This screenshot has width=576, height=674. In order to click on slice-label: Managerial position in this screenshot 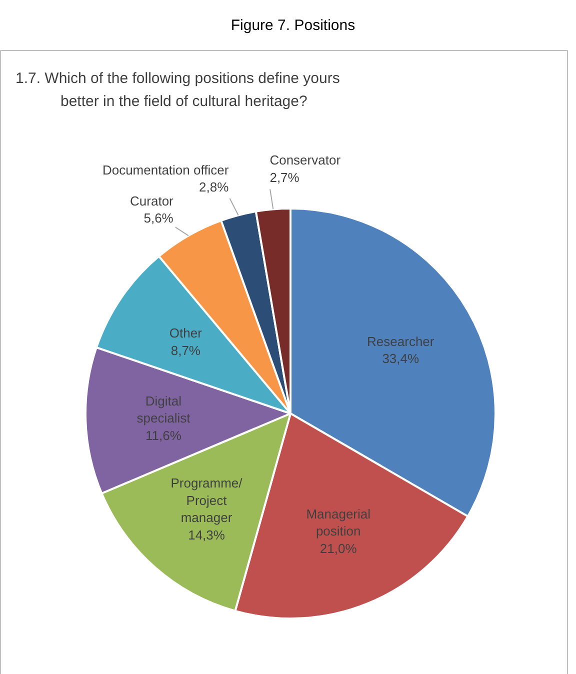, I will do `click(338, 522)`.